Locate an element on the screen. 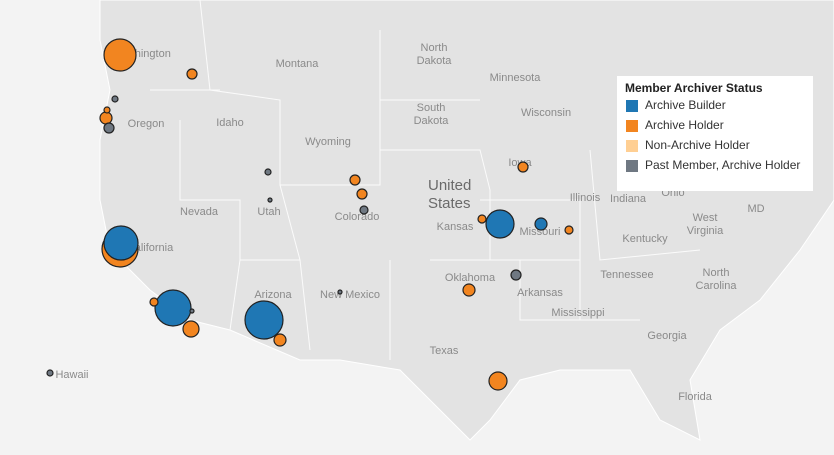 The height and width of the screenshot is (455, 834). map-label: Wisconsin is located at coordinates (546, 113).